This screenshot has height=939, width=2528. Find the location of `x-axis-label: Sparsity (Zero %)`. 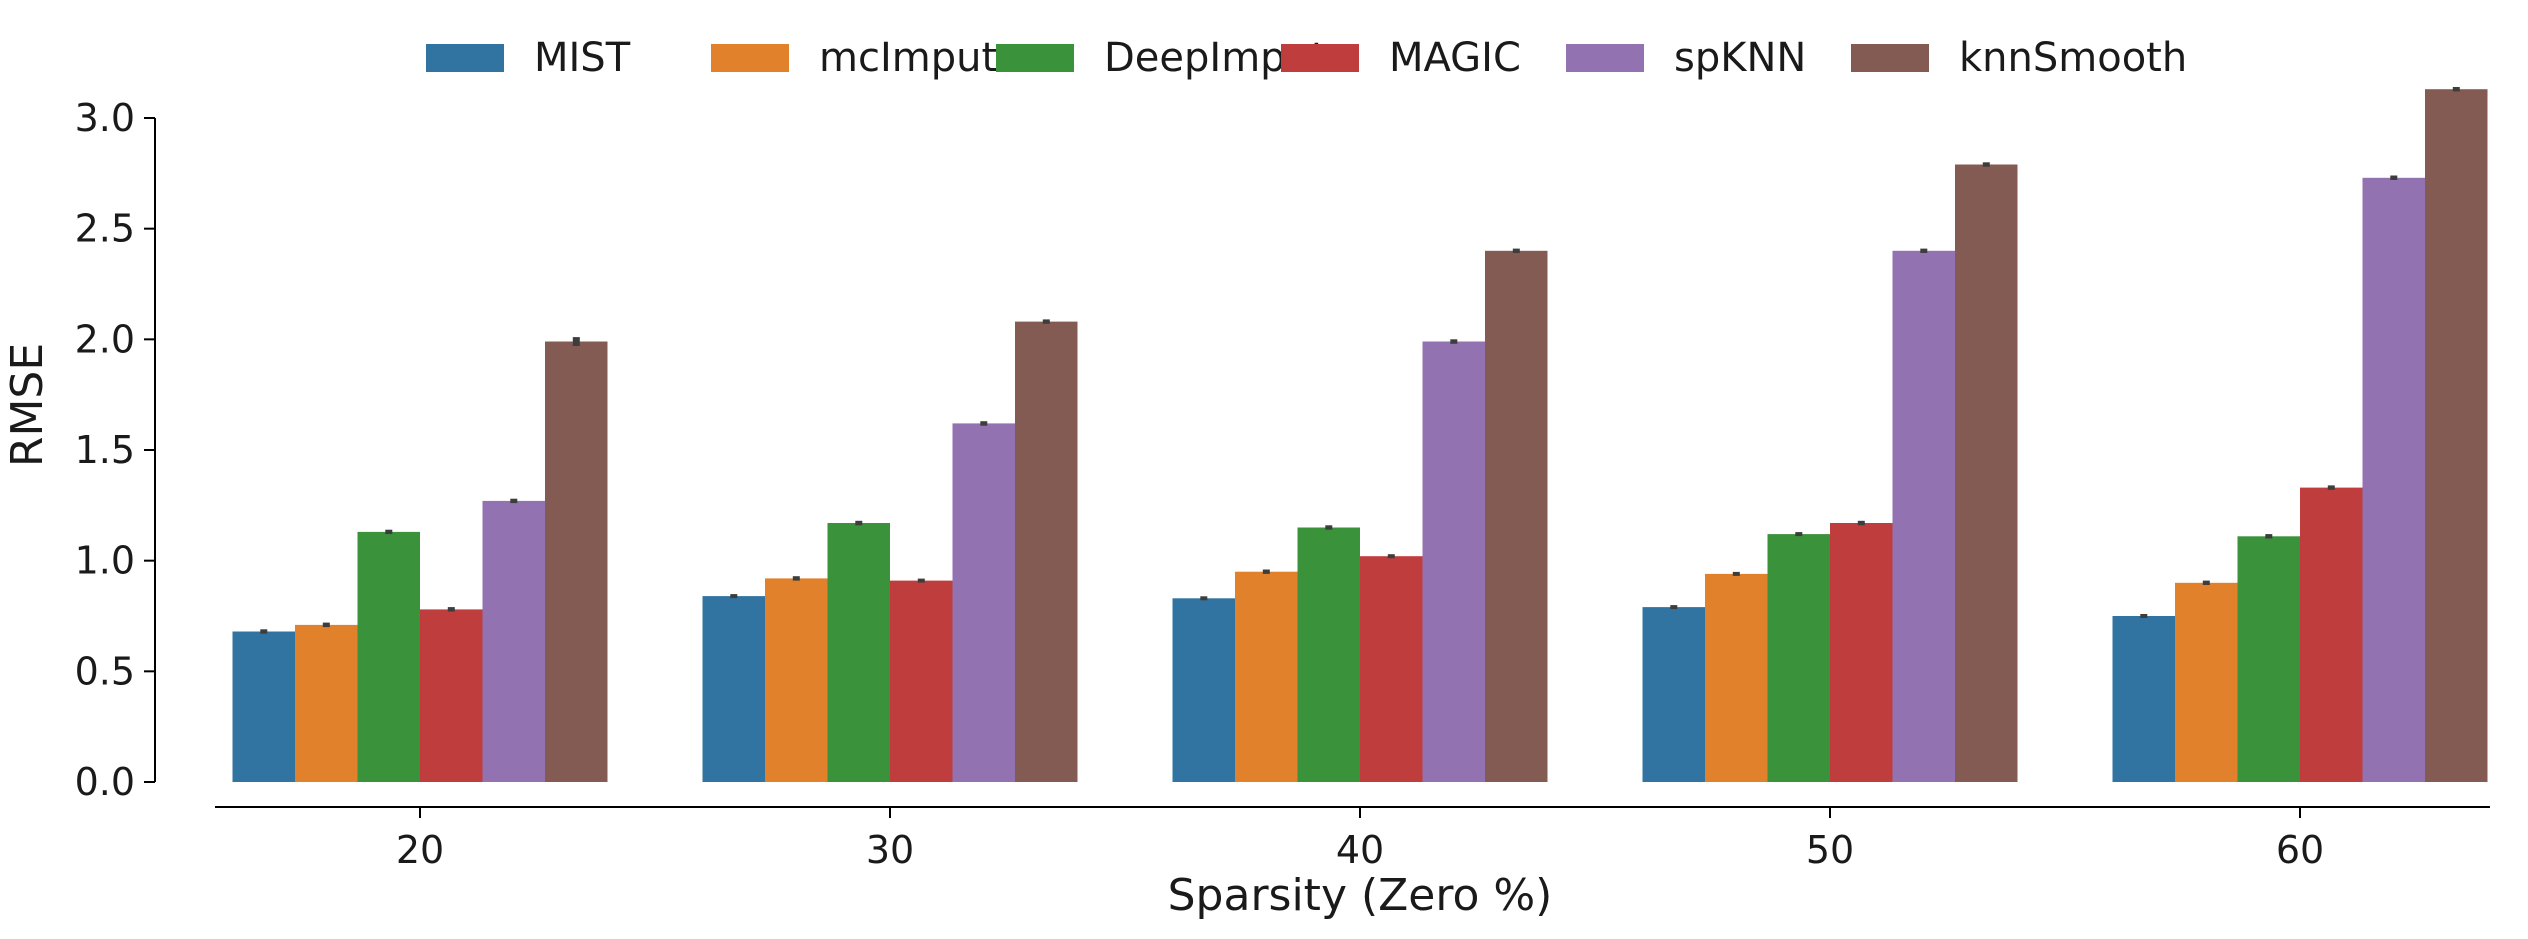

x-axis-label: Sparsity (Zero %) is located at coordinates (1360, 895).